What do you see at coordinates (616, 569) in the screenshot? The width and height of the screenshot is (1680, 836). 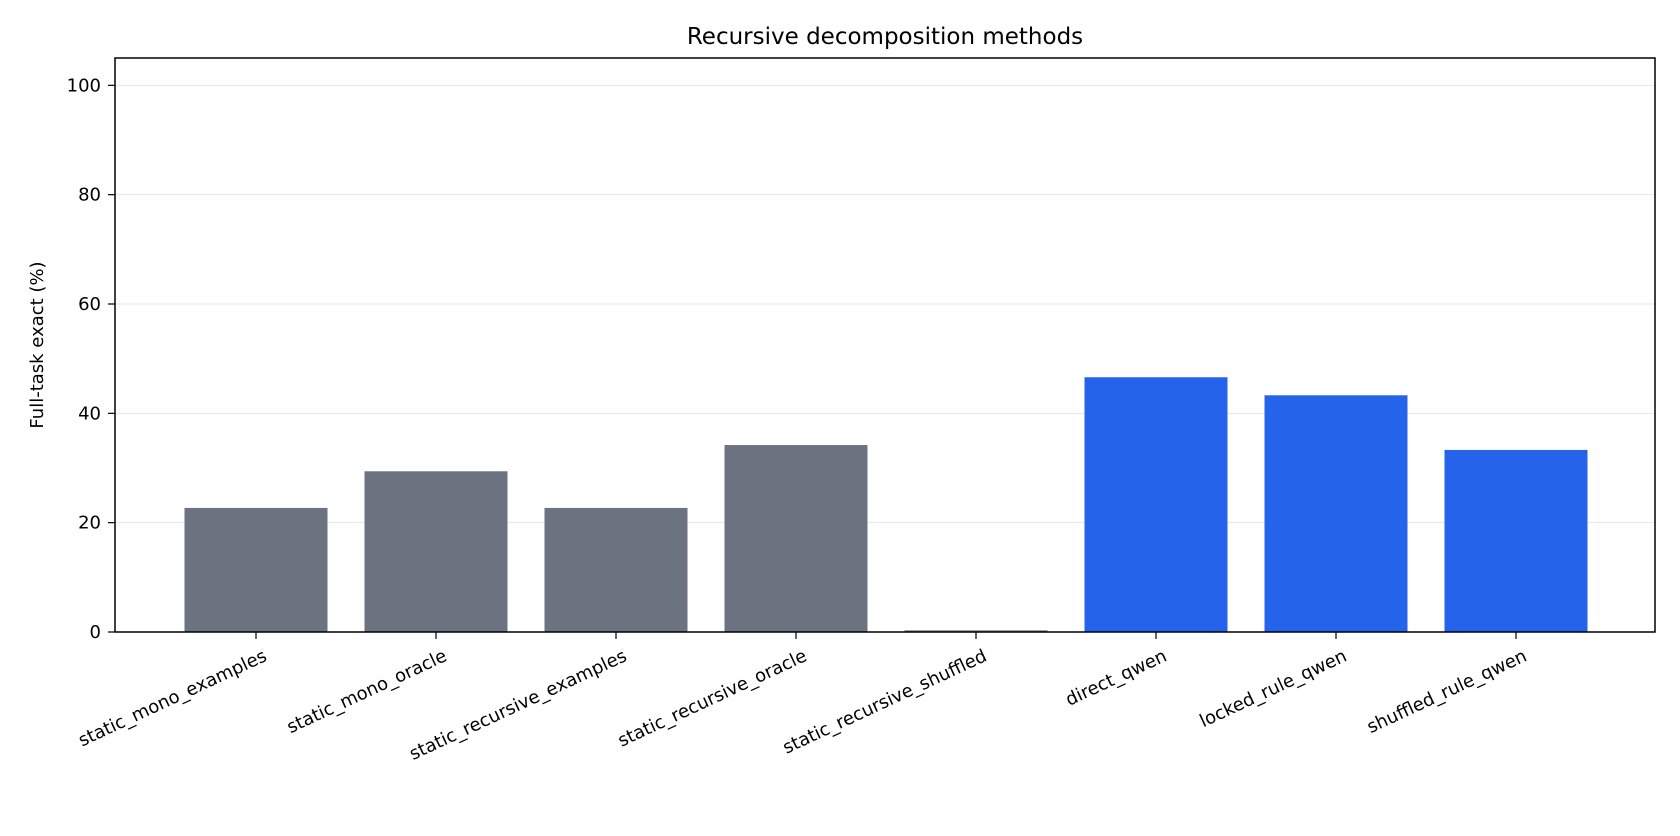 I see `bar-static-recursive-examples` at bounding box center [616, 569].